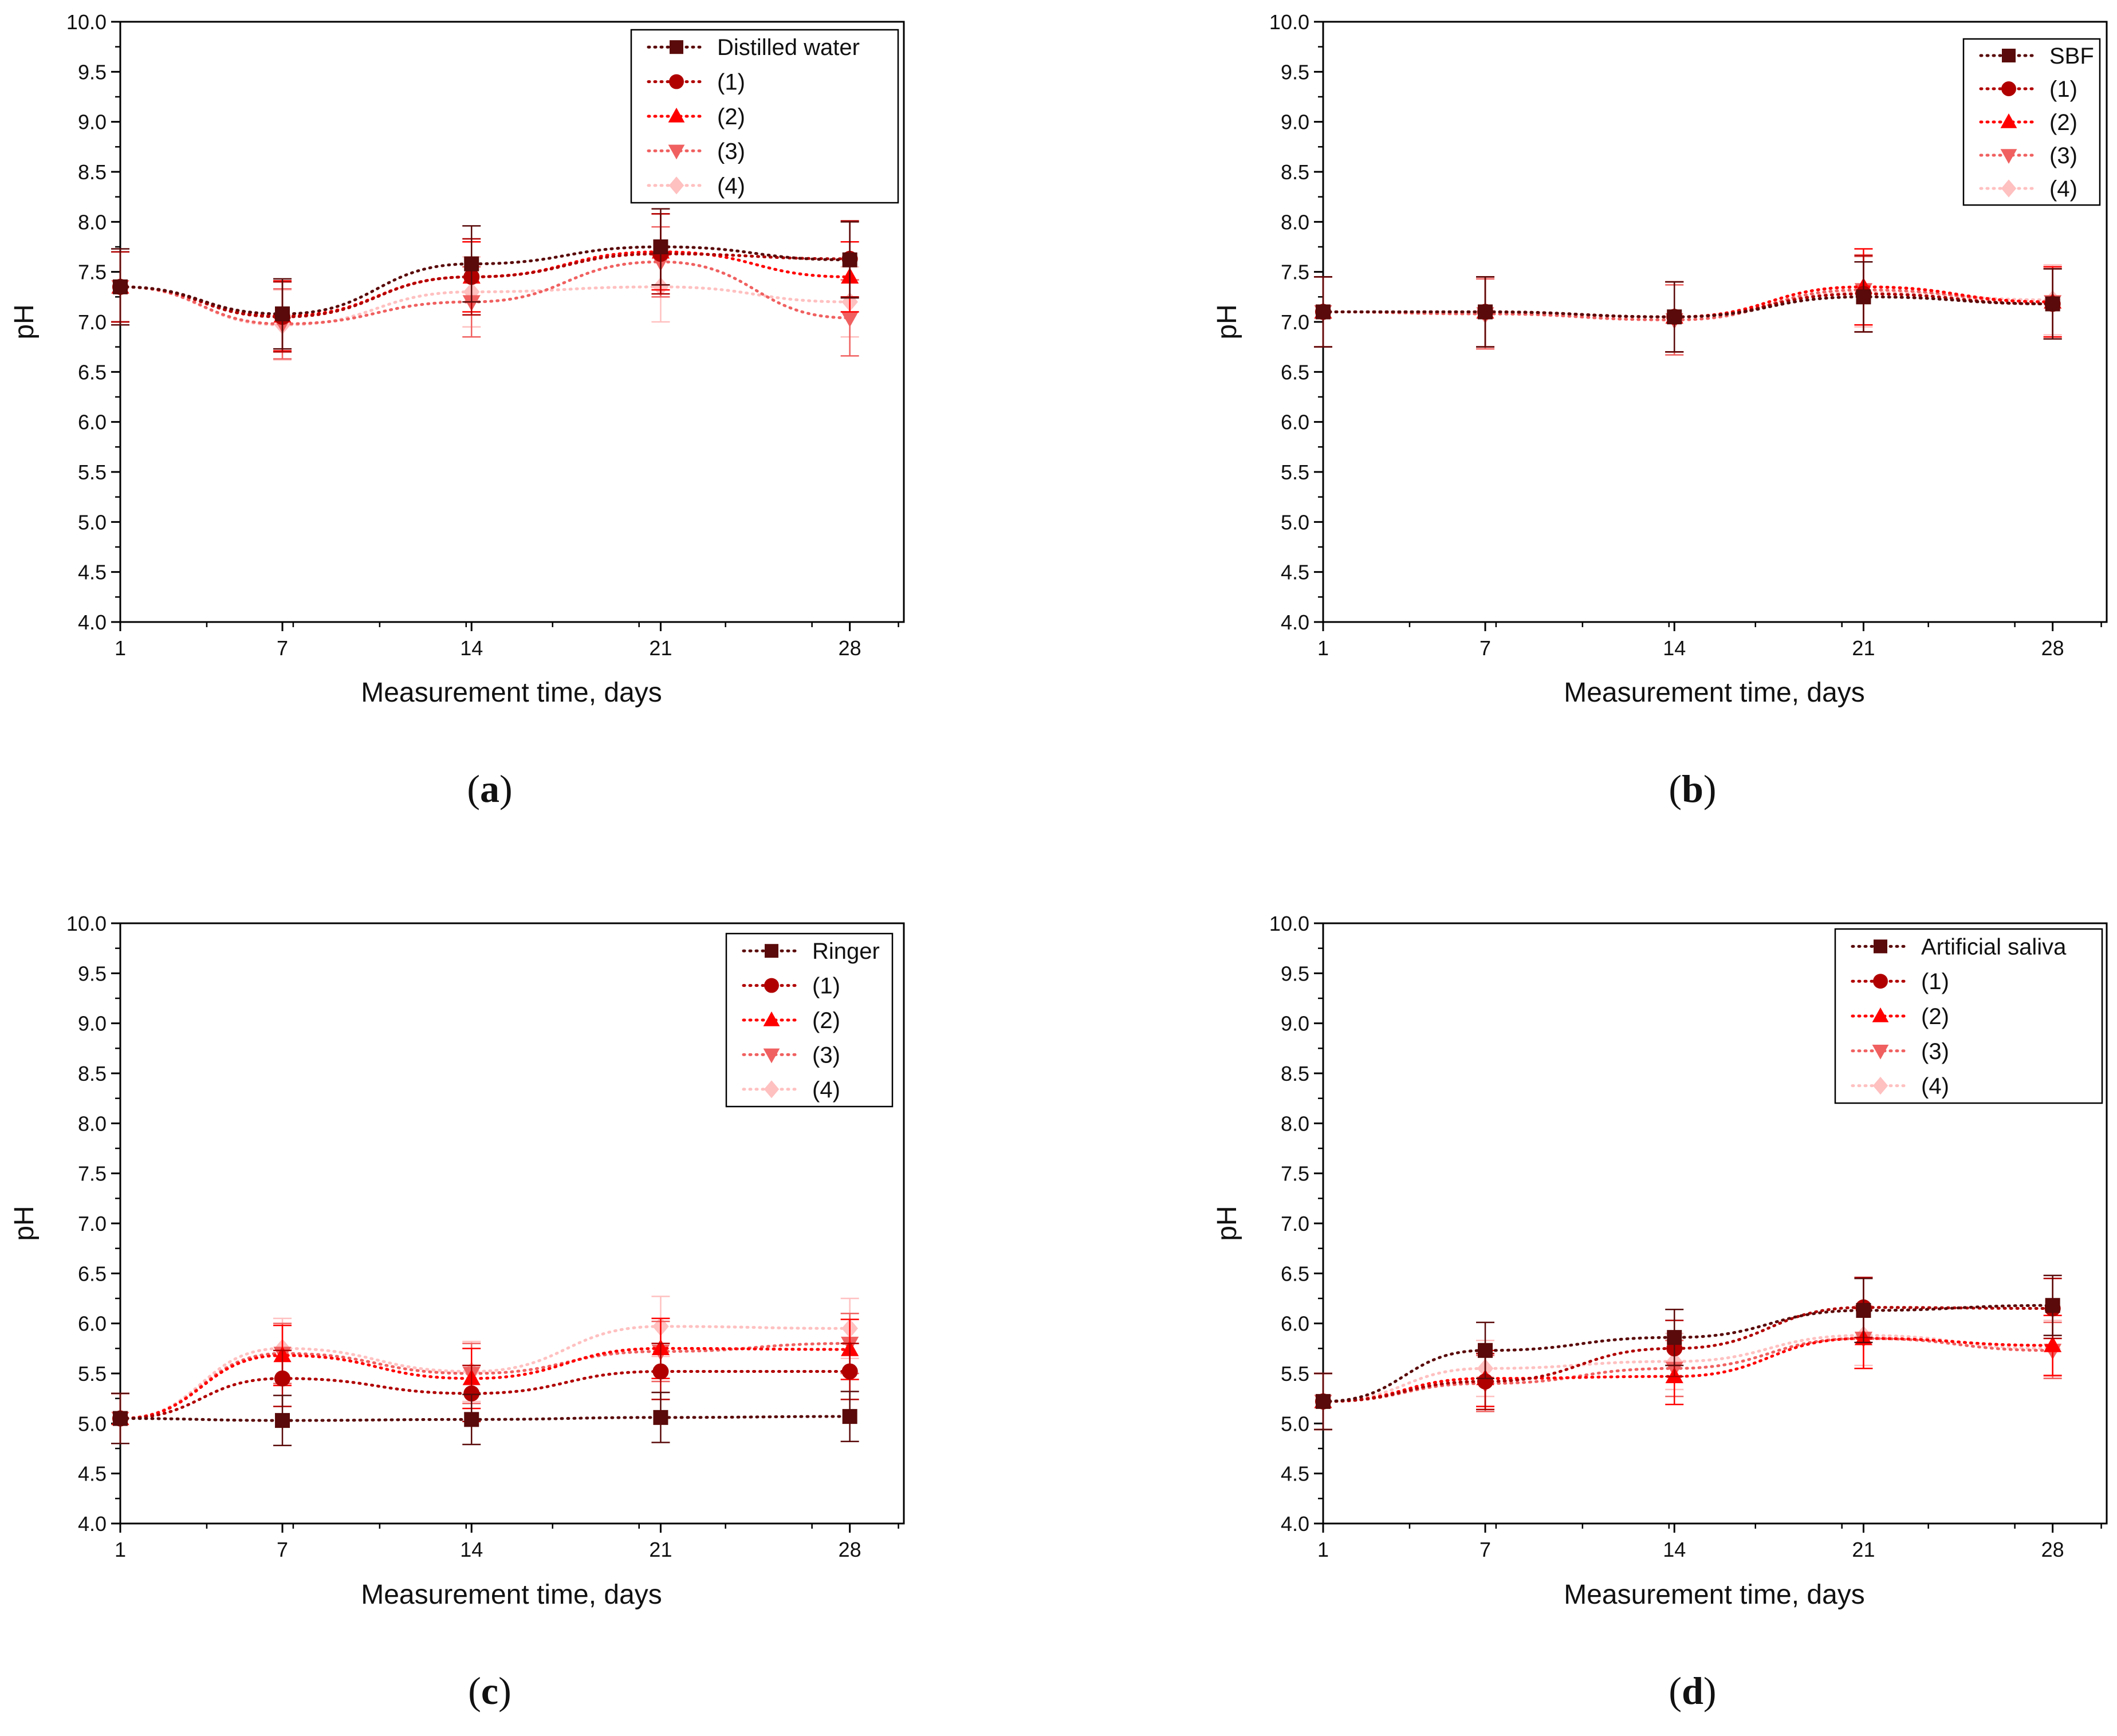 Image resolution: width=2117 pixels, height=1736 pixels. Describe the element at coordinates (92, 272) in the screenshot. I see `y-tick-label: 7.5` at that location.